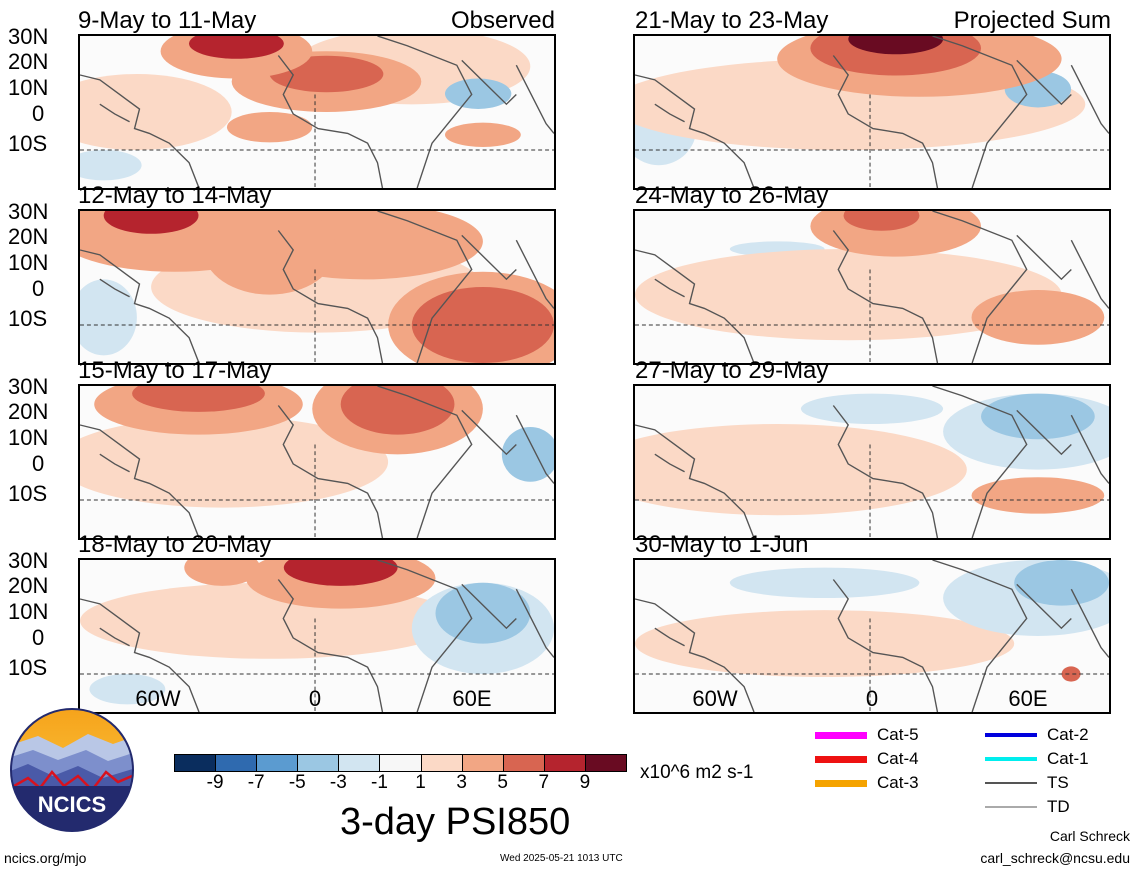  I want to click on panel-title: 27-May to 29-May, so click(732, 370).